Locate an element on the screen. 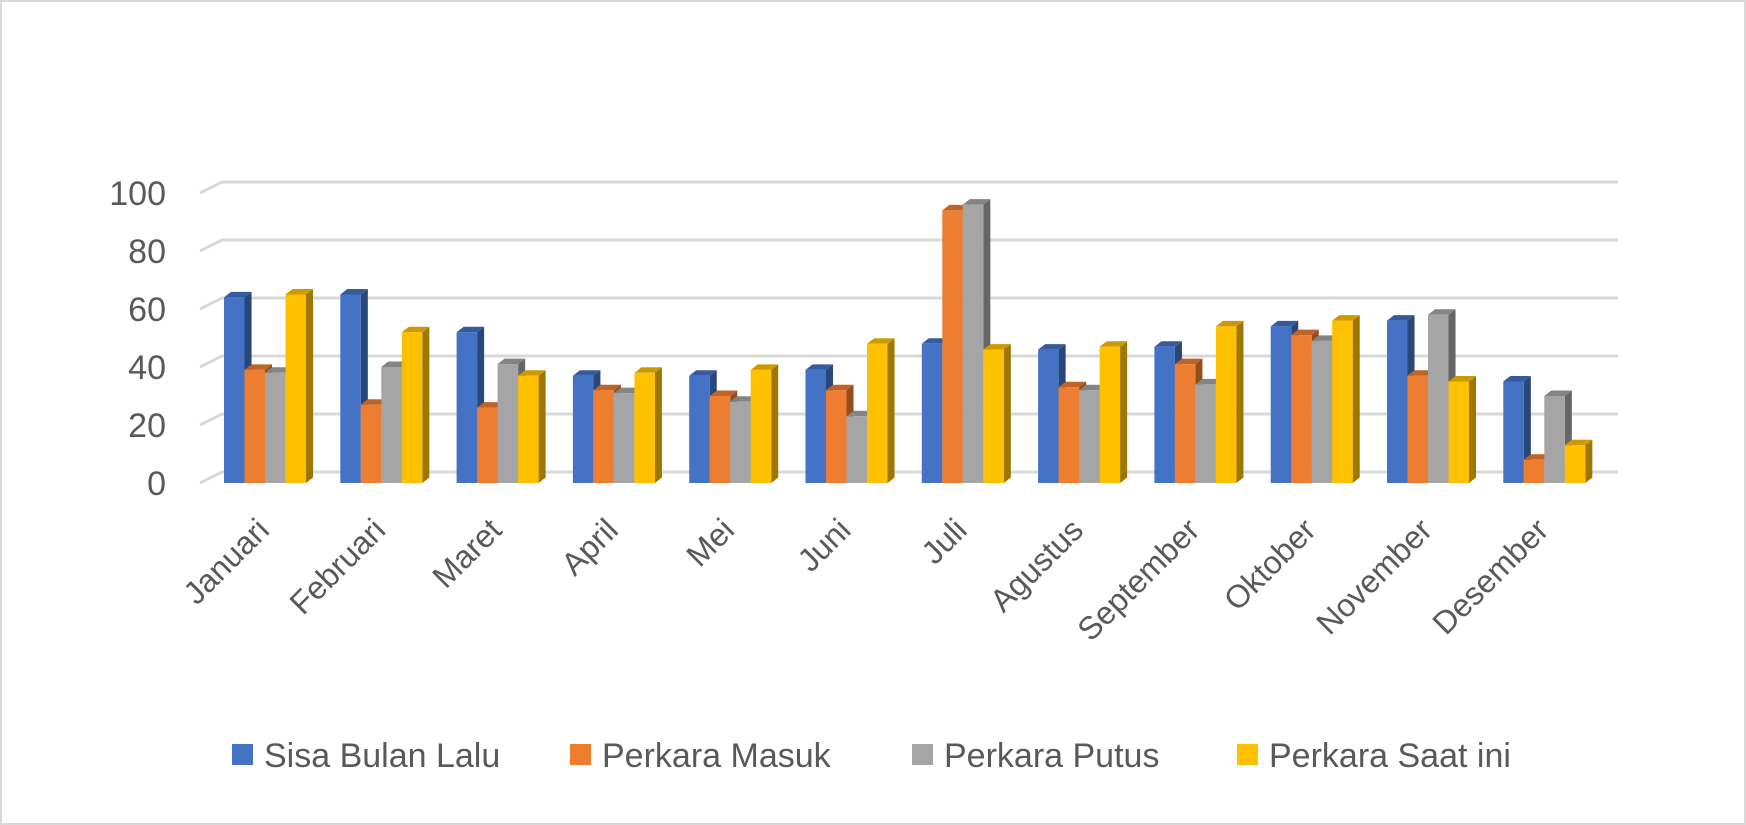 This screenshot has width=1746, height=825. y-tick-label: 80 is located at coordinates (147, 252).